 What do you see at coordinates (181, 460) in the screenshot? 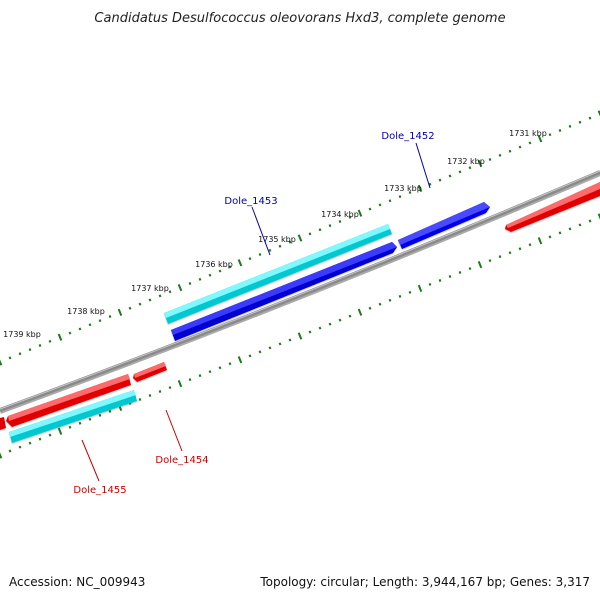
I see `gene-label-dole-1454: Dole_1454` at bounding box center [181, 460].